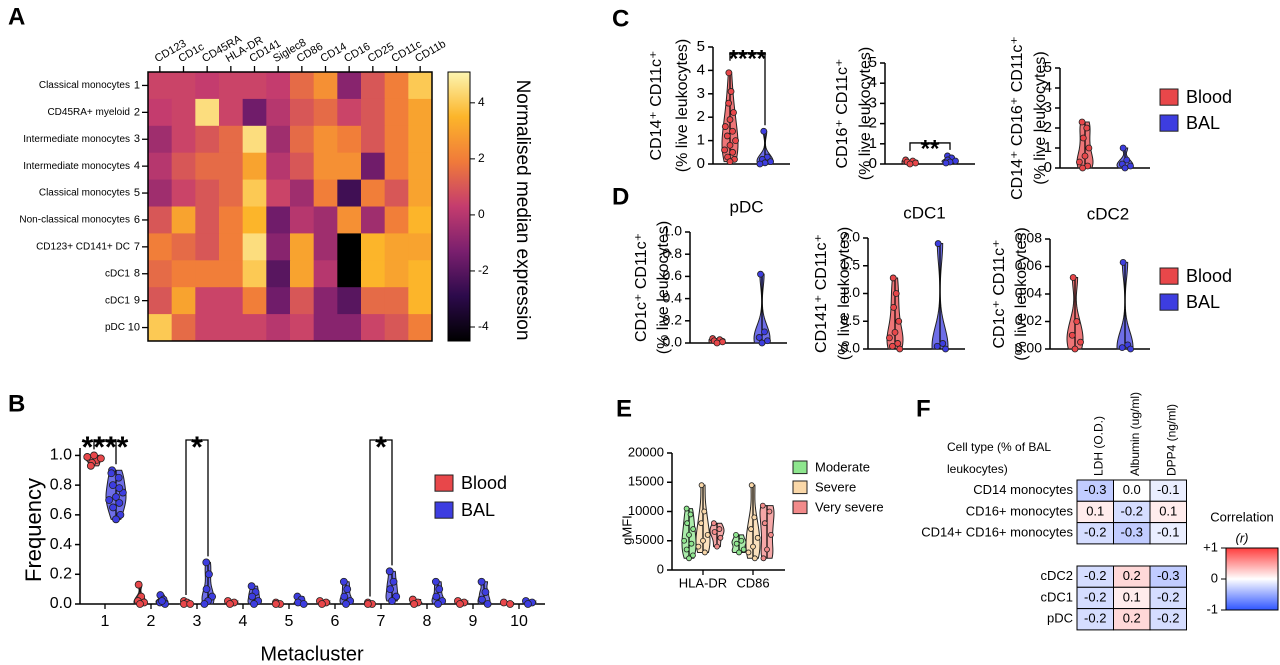  Describe the element at coordinates (997, 532) in the screenshot. I see `row-label: CD14+ CD16+ monocytes` at that location.